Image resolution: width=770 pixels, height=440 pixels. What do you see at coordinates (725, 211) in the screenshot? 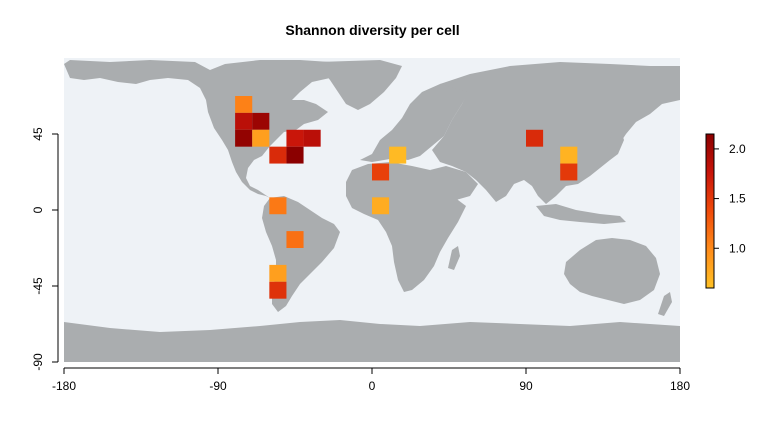
I see `legend: 1.0 1.5 2.0` at bounding box center [725, 211].